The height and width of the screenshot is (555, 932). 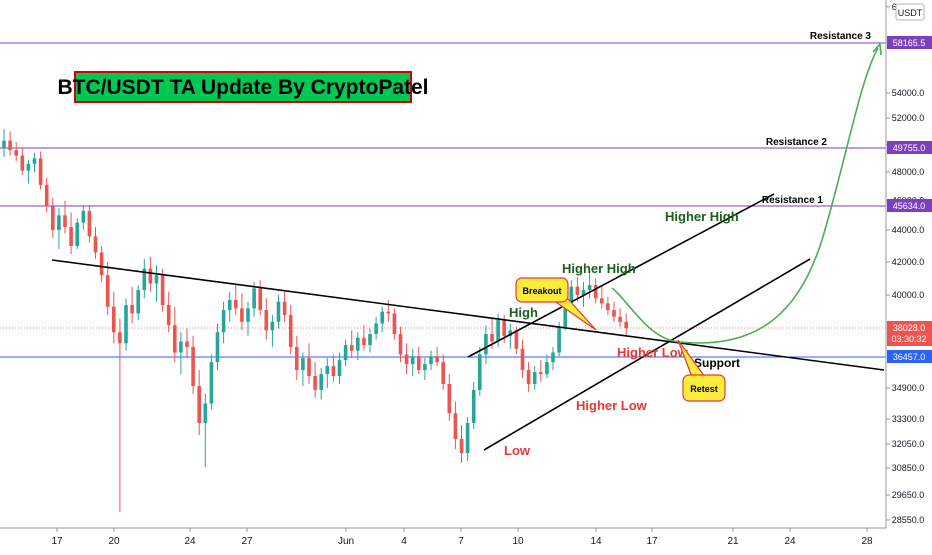 I want to click on x-tick-label: Jun, so click(x=346, y=541).